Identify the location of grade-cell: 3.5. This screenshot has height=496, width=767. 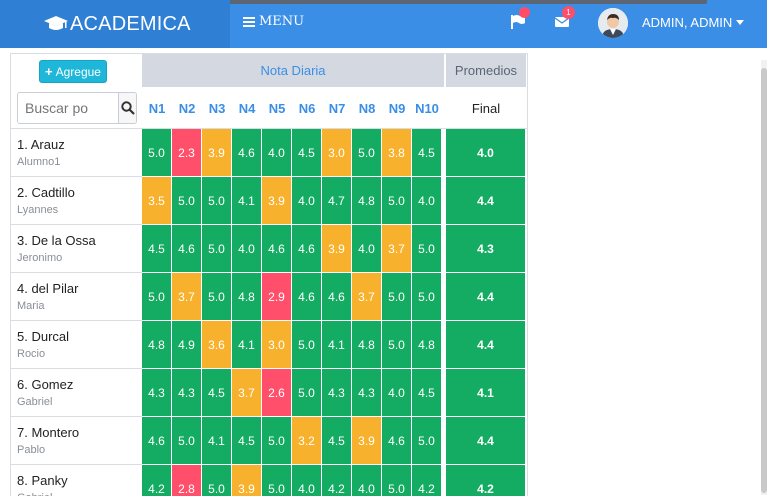
(156, 200).